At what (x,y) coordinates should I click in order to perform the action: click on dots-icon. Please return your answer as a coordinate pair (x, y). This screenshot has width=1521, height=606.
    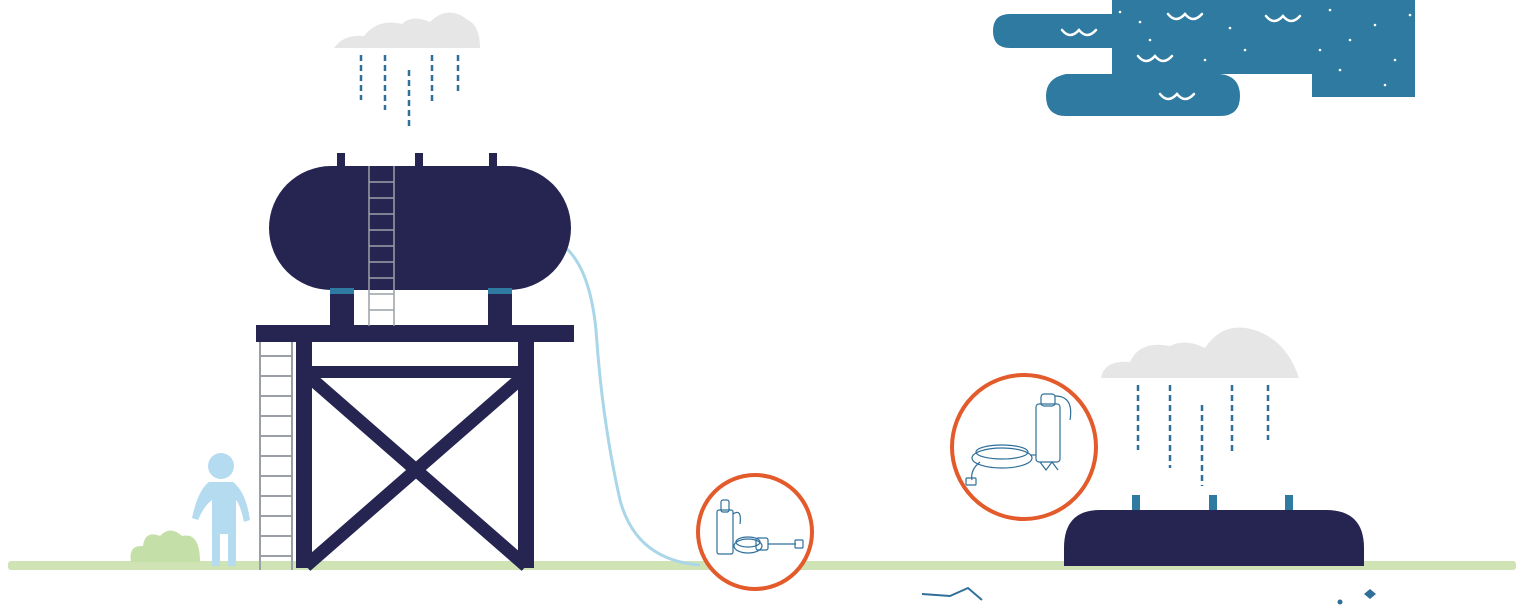
    Looking at the image, I should click on (1356, 597).